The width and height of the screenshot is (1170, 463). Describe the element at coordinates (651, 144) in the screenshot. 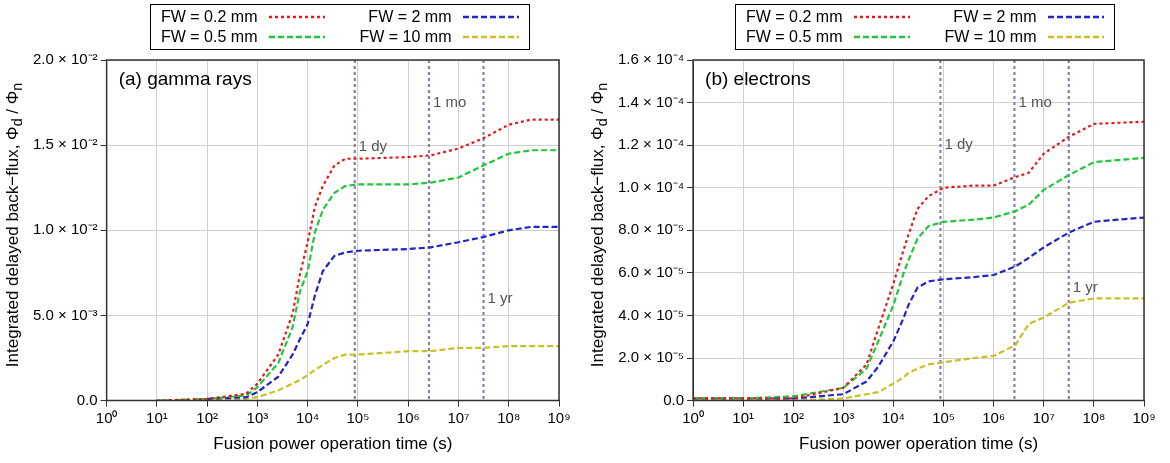

I see `y-tick-label: 1.2 × 10⁻⁴` at that location.